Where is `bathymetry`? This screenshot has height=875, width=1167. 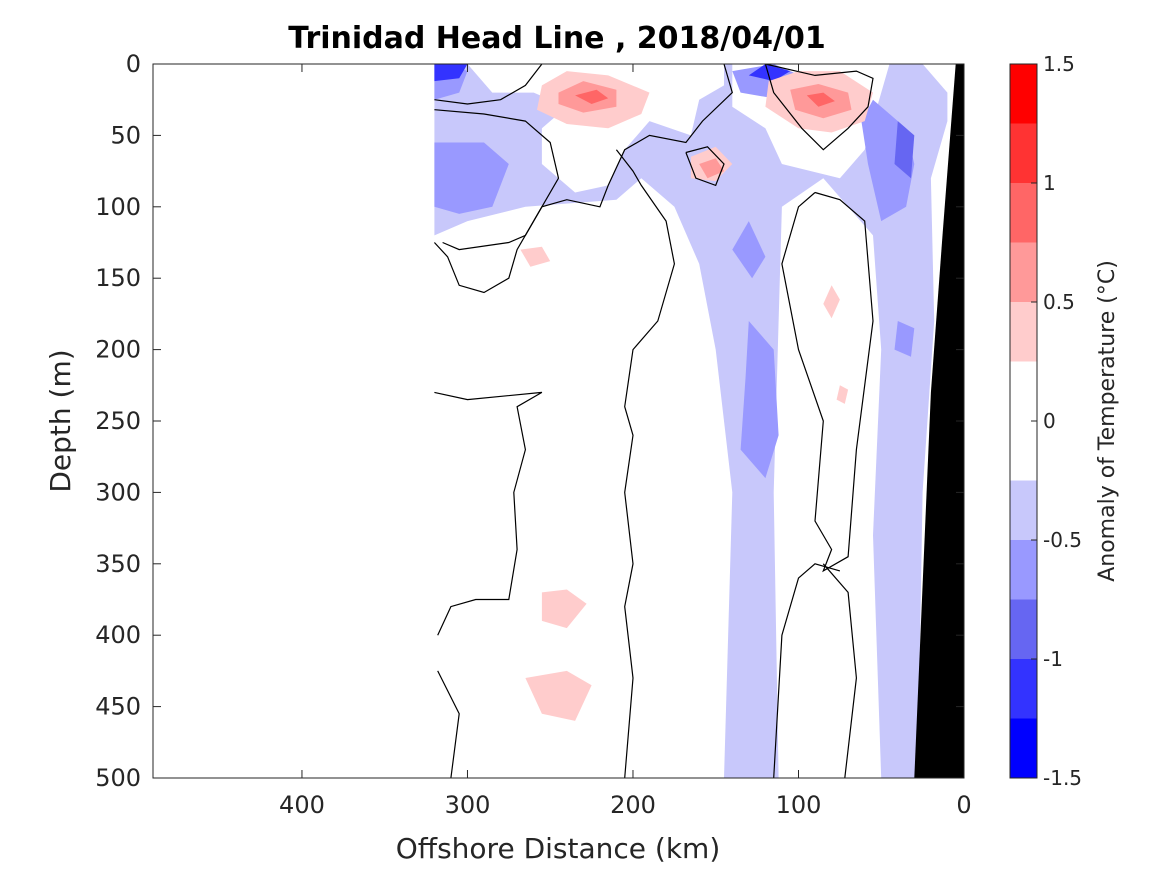 bathymetry is located at coordinates (939, 421).